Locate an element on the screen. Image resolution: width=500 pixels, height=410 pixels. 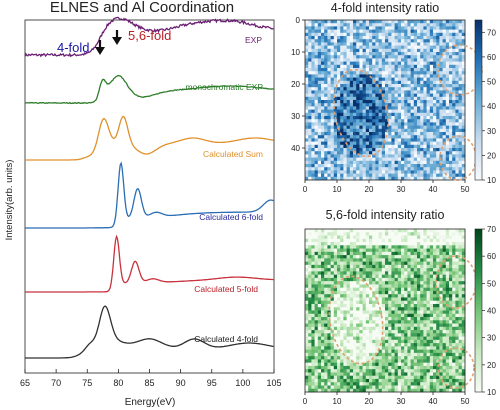
series-label: Calculated Sum is located at coordinates (233, 154).